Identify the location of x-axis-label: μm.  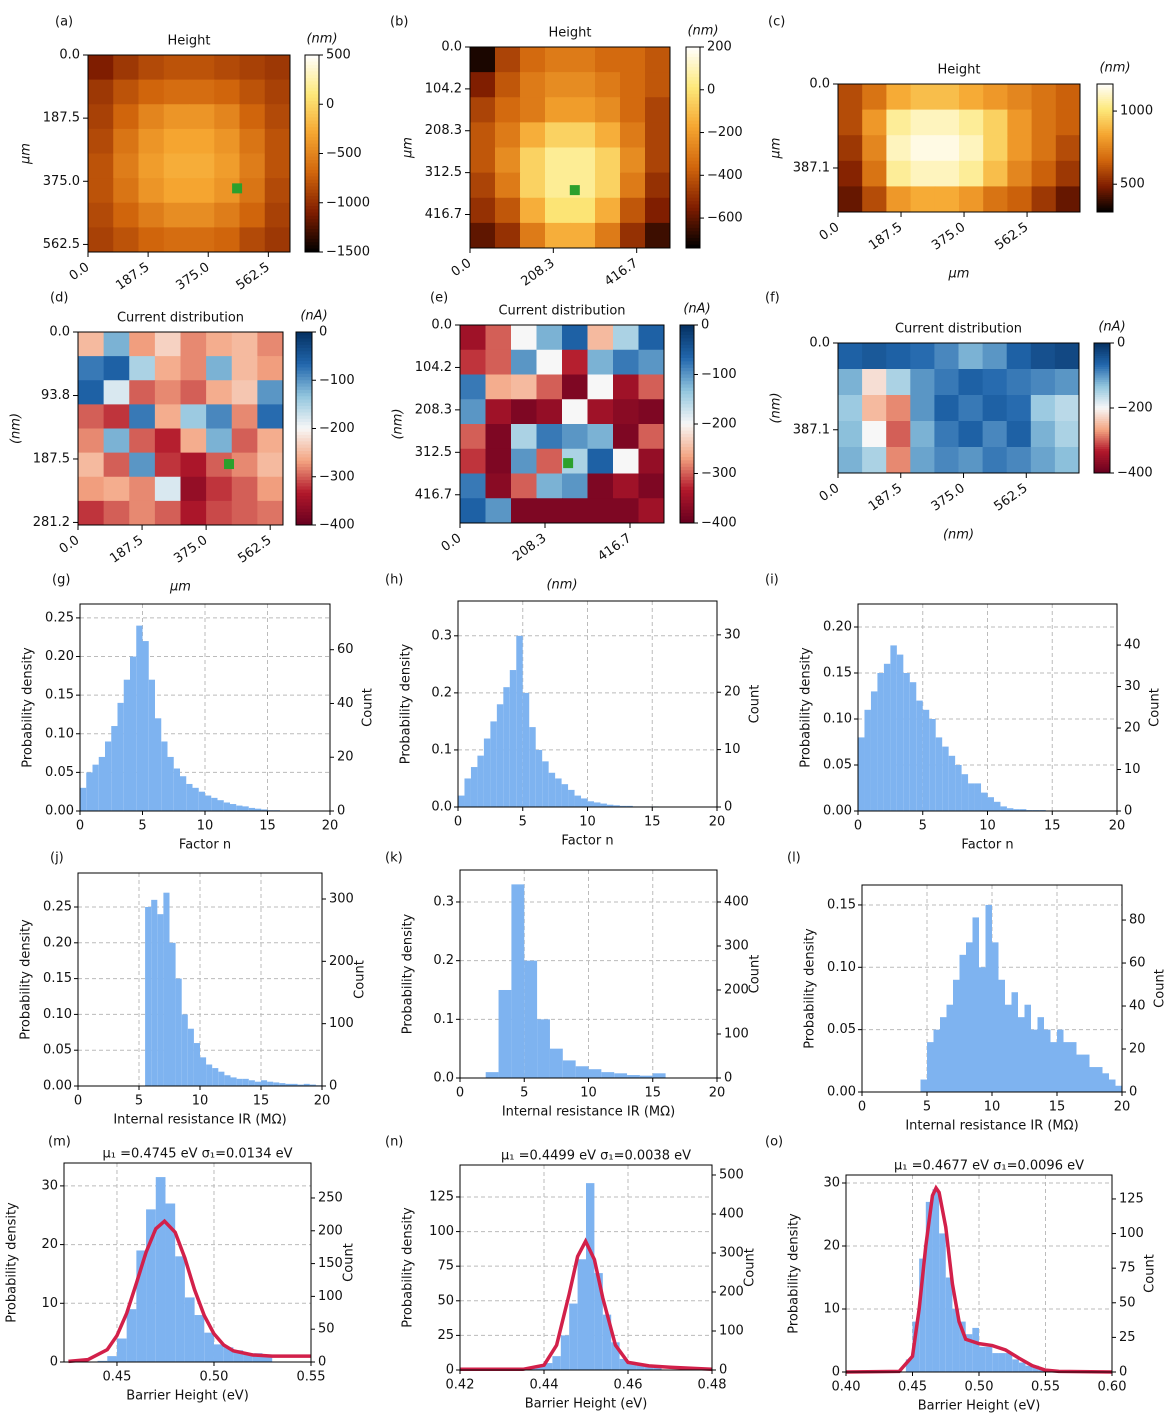
(180, 587).